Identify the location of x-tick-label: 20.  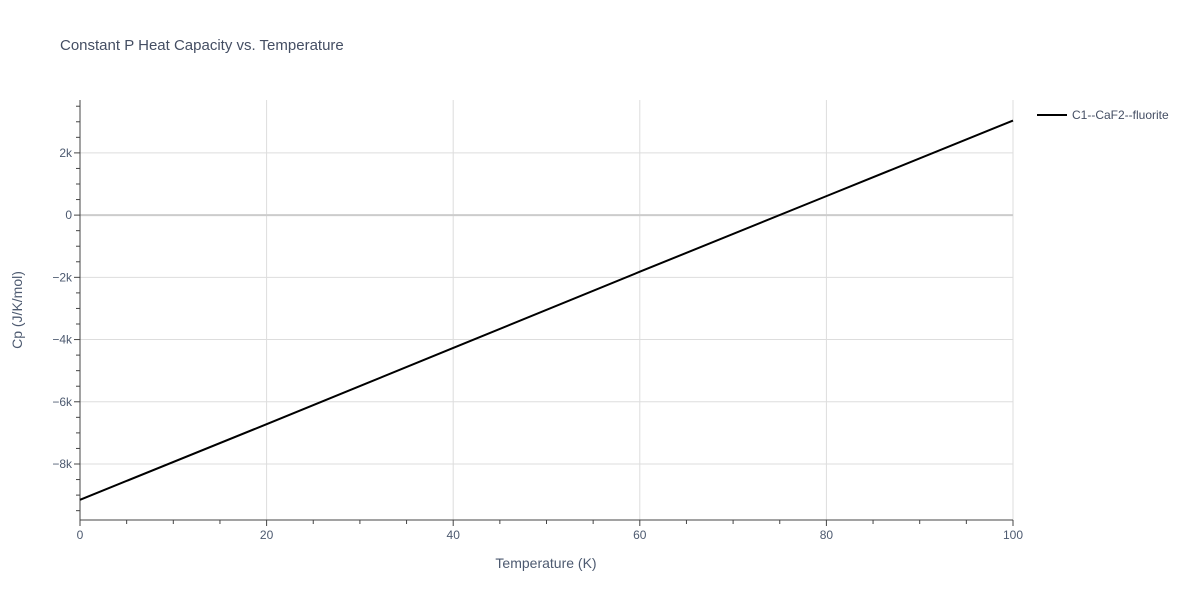
(267, 535).